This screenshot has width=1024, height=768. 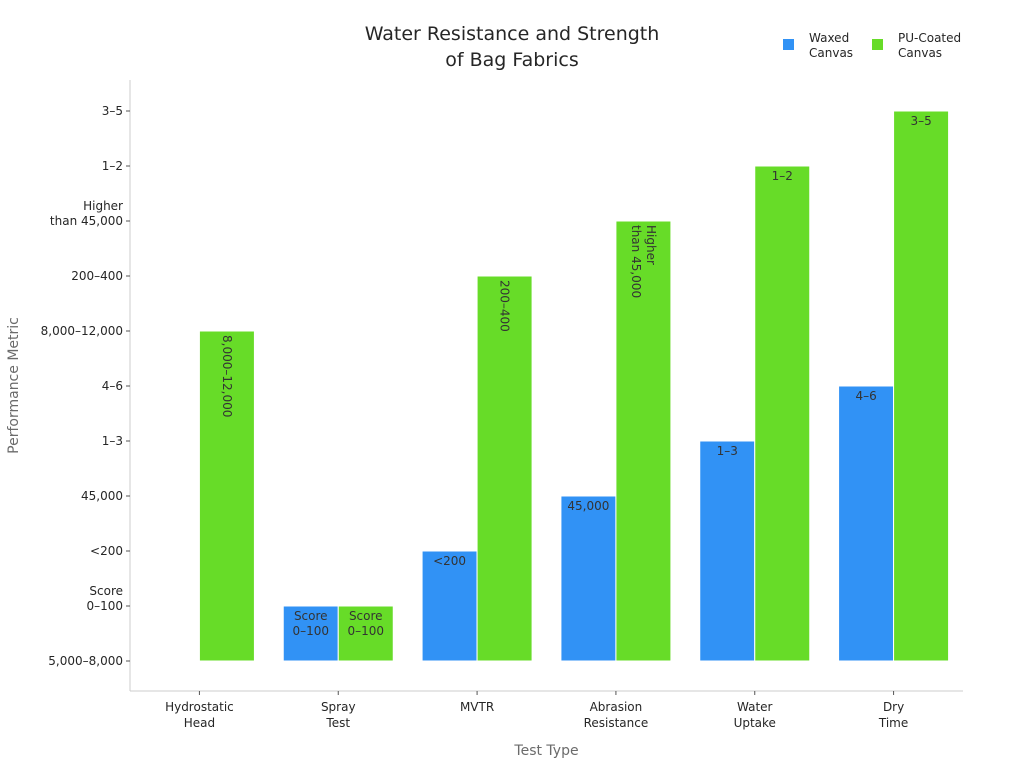 What do you see at coordinates (112, 111) in the screenshot?
I see `y-tick-label: 3–5` at bounding box center [112, 111].